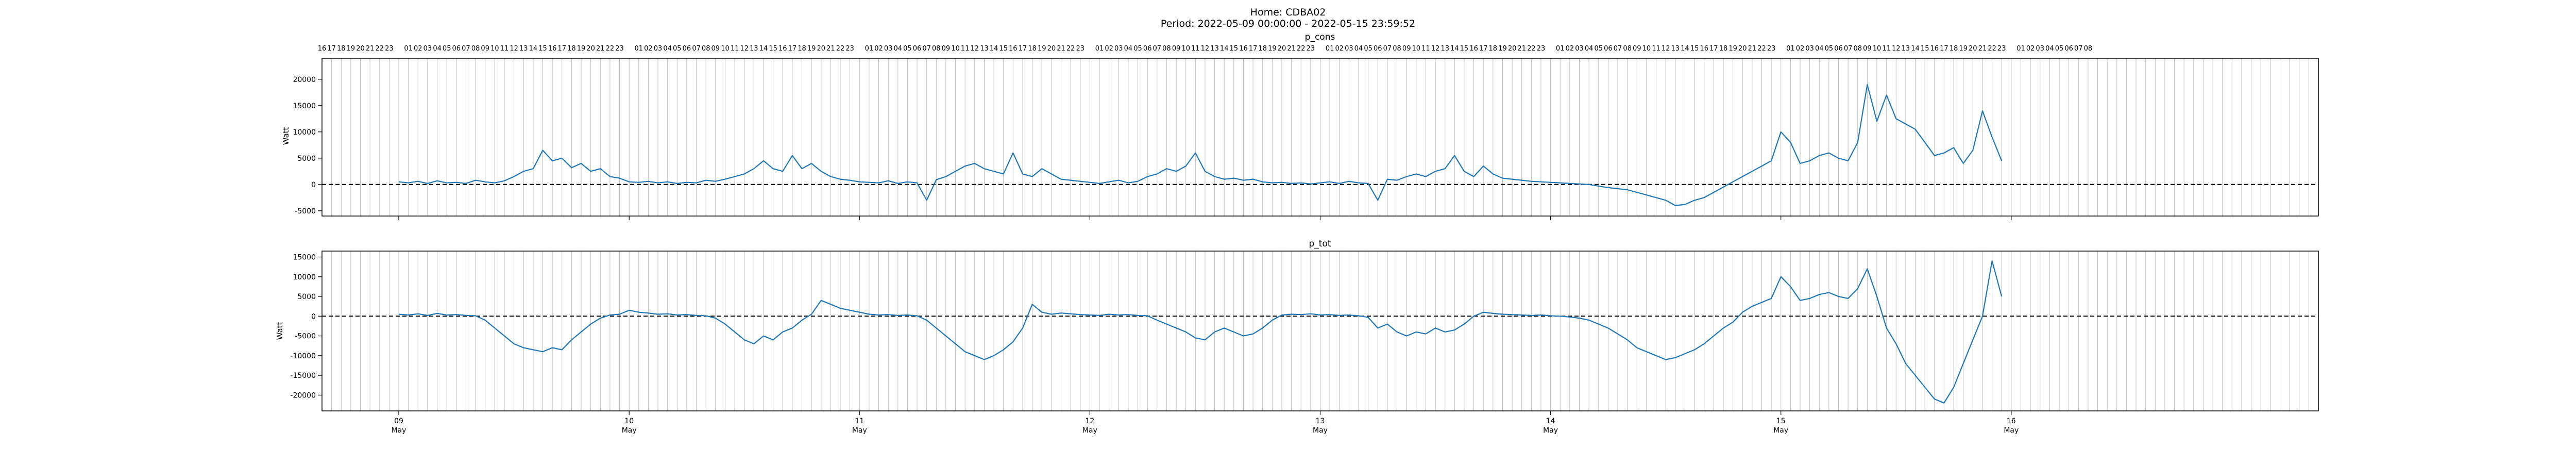  What do you see at coordinates (1320, 421) in the screenshot?
I see `day-tick-label: 13` at bounding box center [1320, 421].